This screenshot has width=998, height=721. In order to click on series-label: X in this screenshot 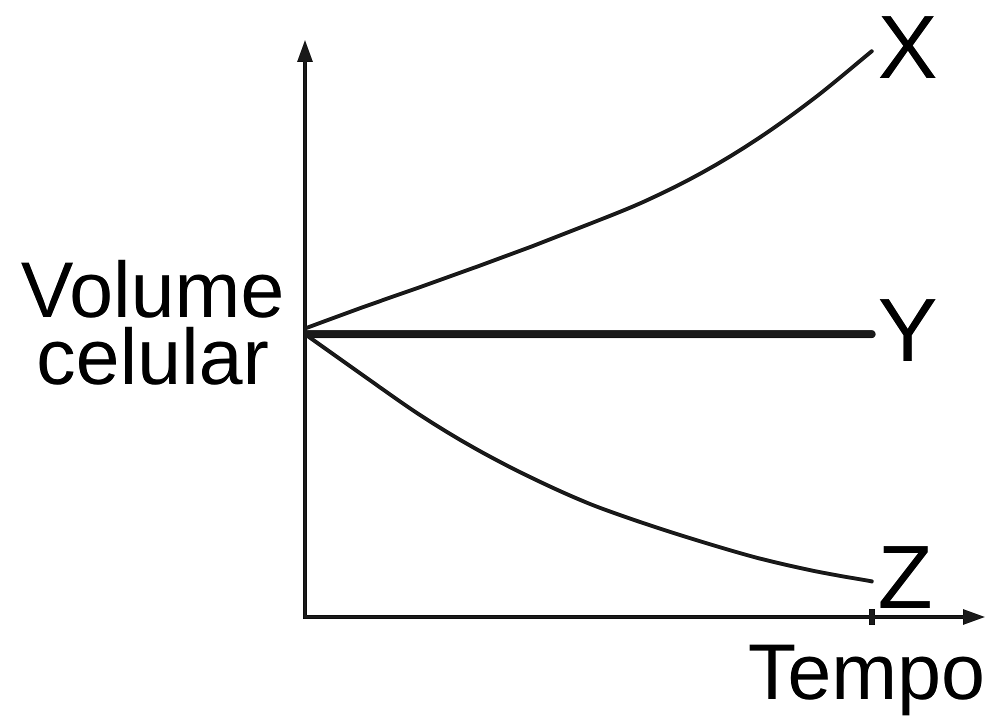, I will do `click(908, 49)`.